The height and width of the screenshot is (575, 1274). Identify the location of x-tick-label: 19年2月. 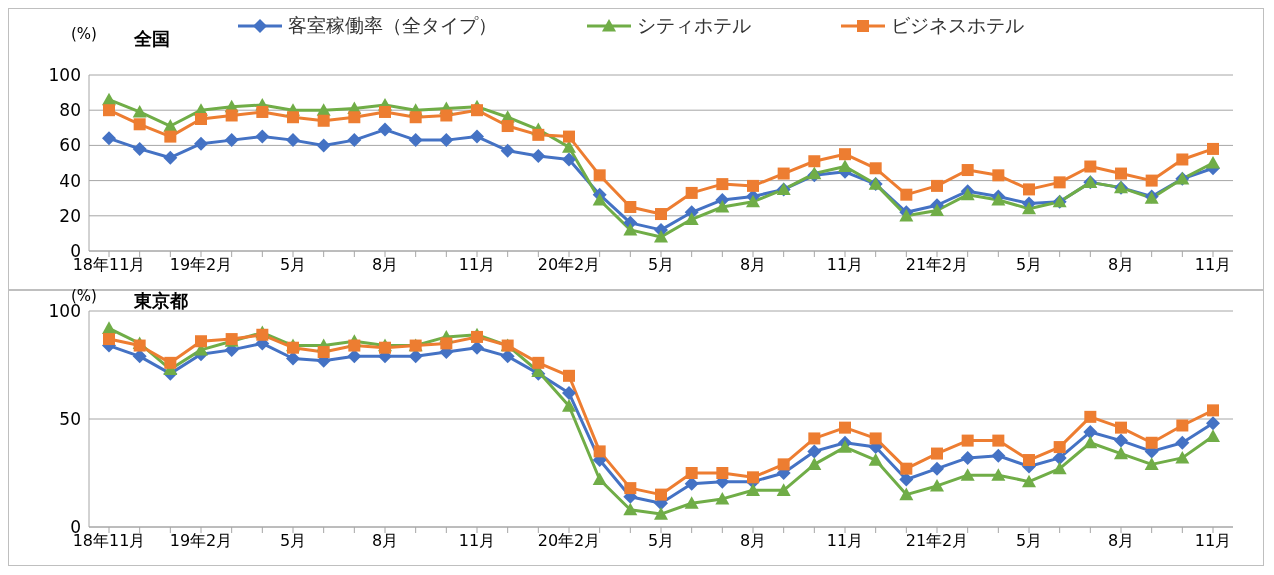
(201, 265).